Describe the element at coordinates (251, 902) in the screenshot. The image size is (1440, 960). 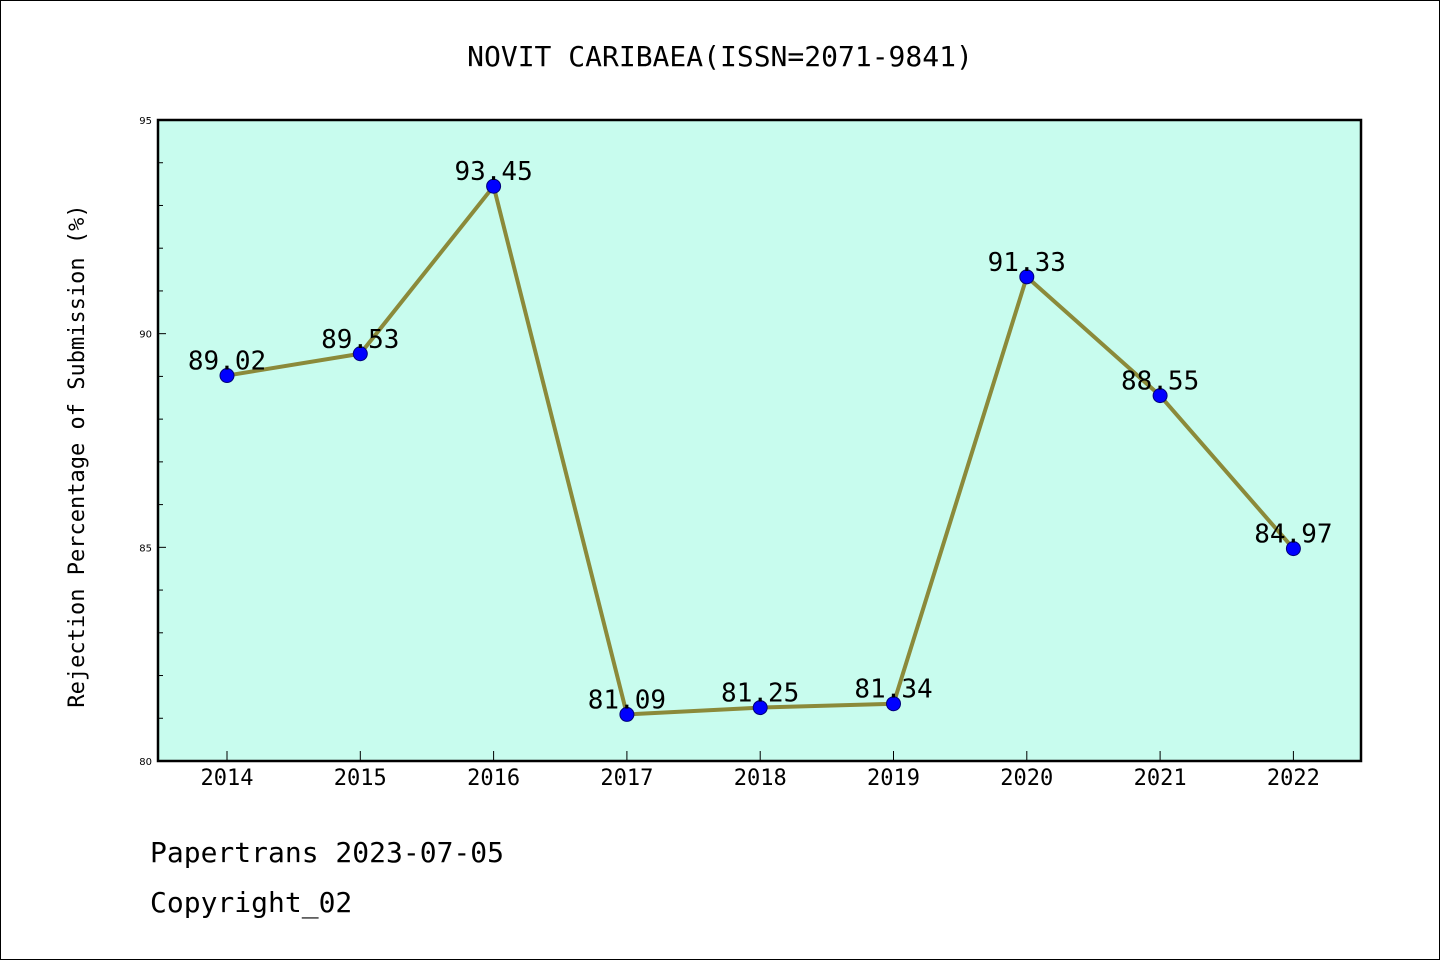
I see `footer-copyright: Copyright_02` at that location.